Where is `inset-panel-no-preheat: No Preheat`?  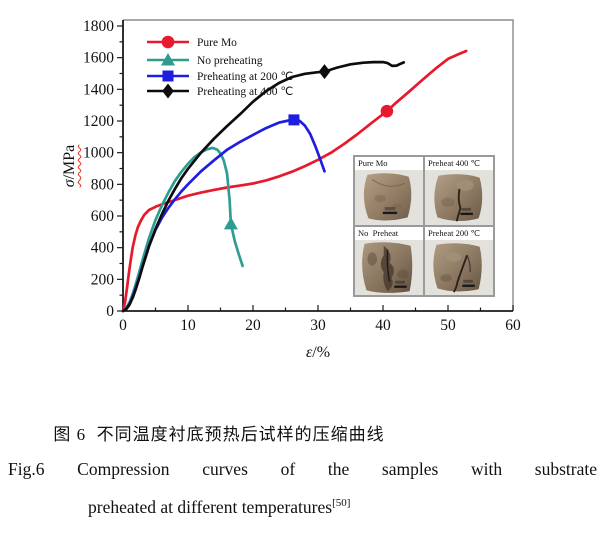 inset-panel-no-preheat: No Preheat is located at coordinates (389, 261).